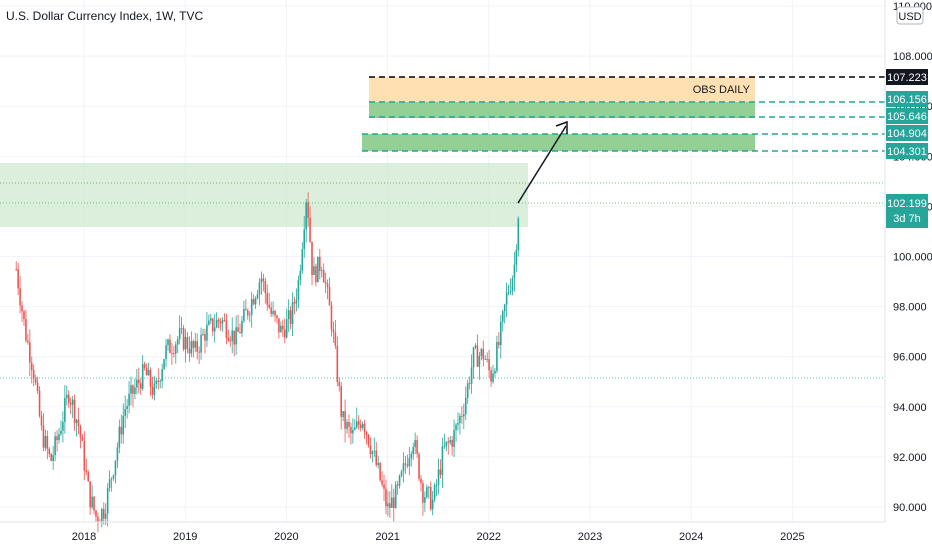  Describe the element at coordinates (438, 537) in the screenshot. I see `time-axis: 2018 2019 2020 2021 2022 2023 2024 2025` at that location.